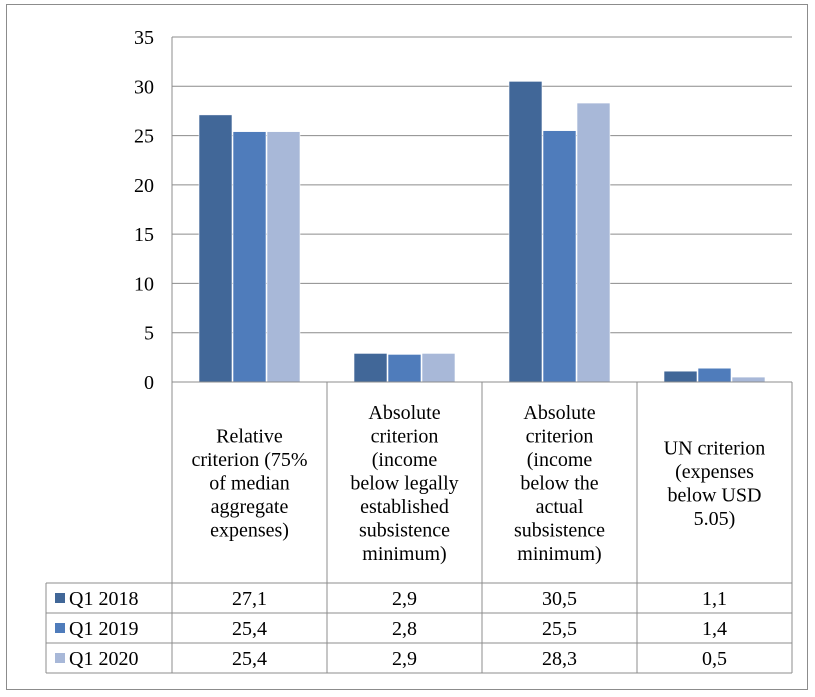 The height and width of the screenshot is (697, 815). What do you see at coordinates (249, 437) in the screenshot?
I see `category-label: Relative` at bounding box center [249, 437].